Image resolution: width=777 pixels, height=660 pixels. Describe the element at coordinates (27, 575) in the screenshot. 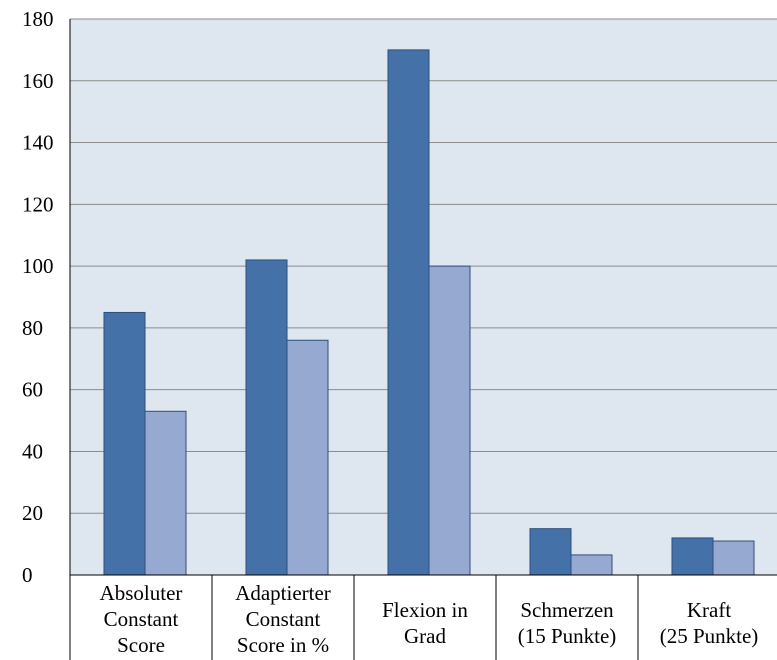

I see `y-tick-label: 0` at that location.